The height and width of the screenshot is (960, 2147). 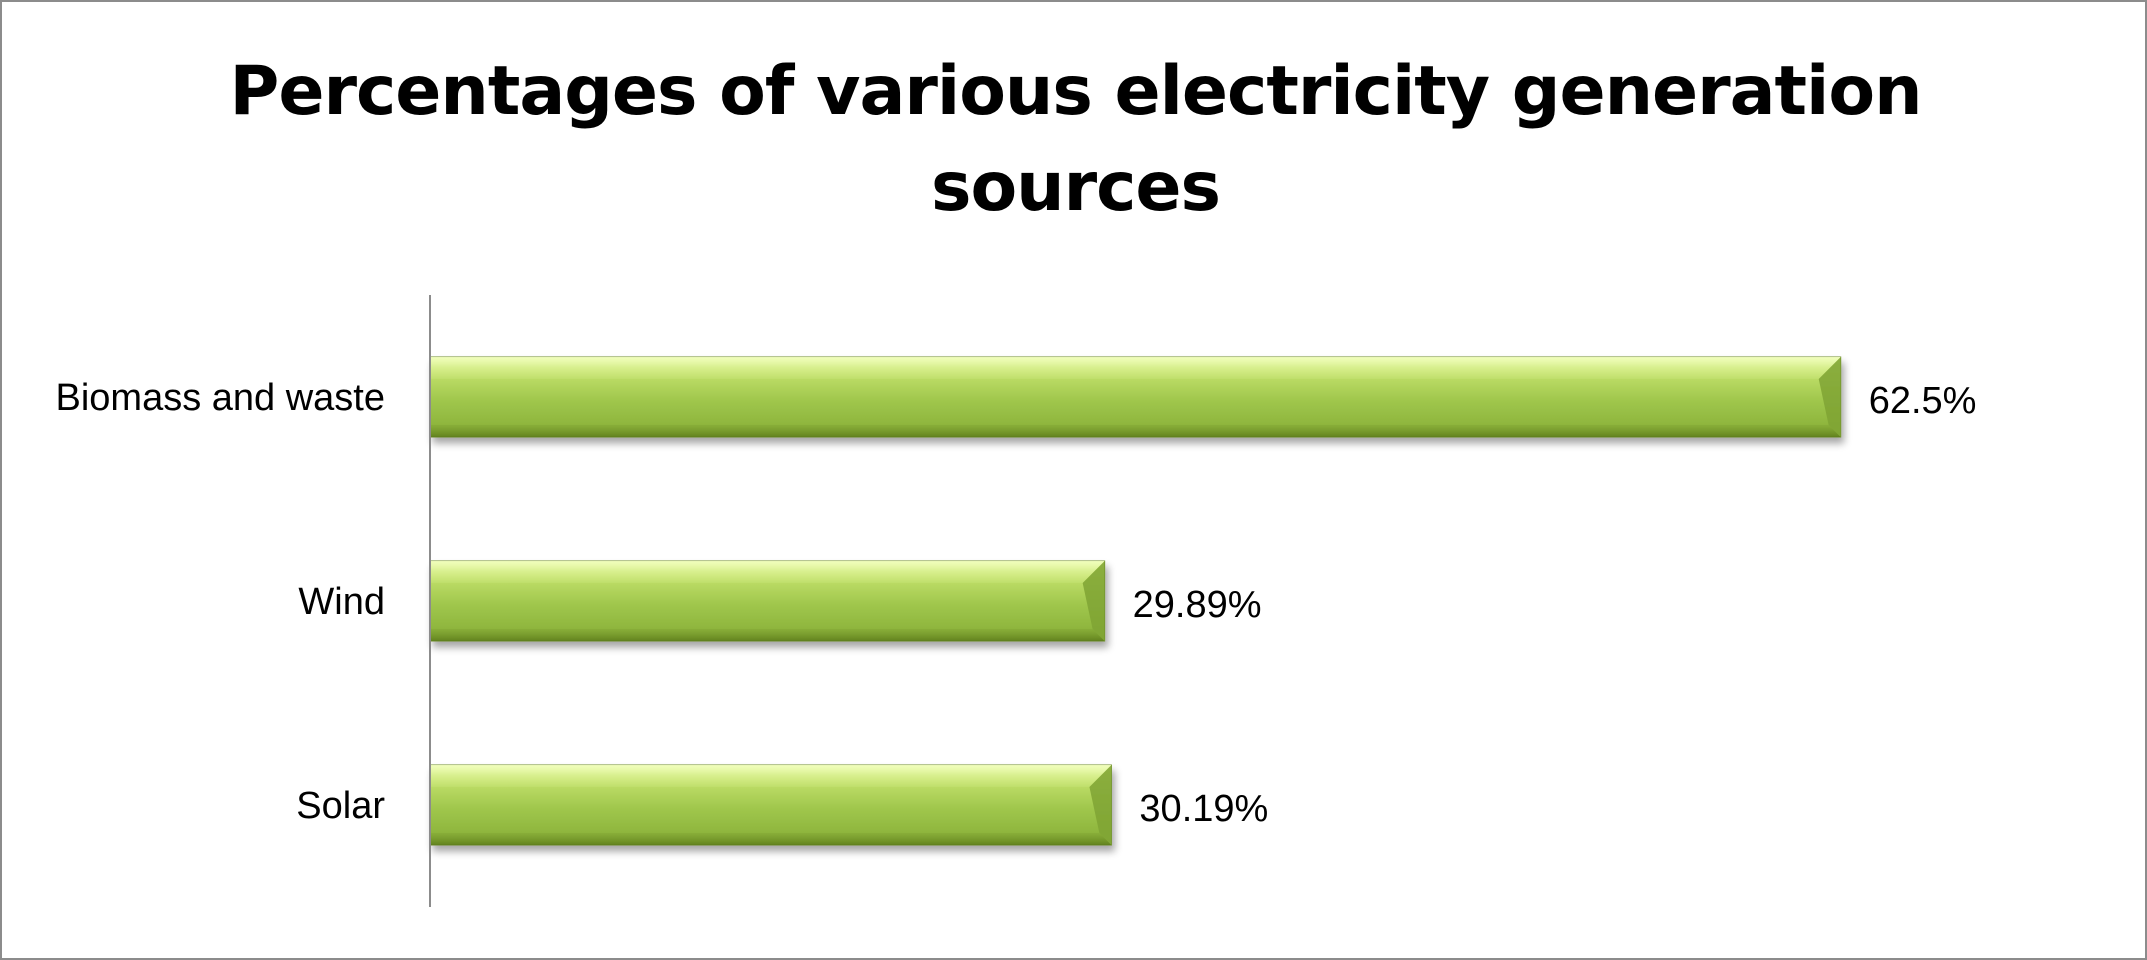 What do you see at coordinates (1197, 605) in the screenshot?
I see `data-label: 29.89%` at bounding box center [1197, 605].